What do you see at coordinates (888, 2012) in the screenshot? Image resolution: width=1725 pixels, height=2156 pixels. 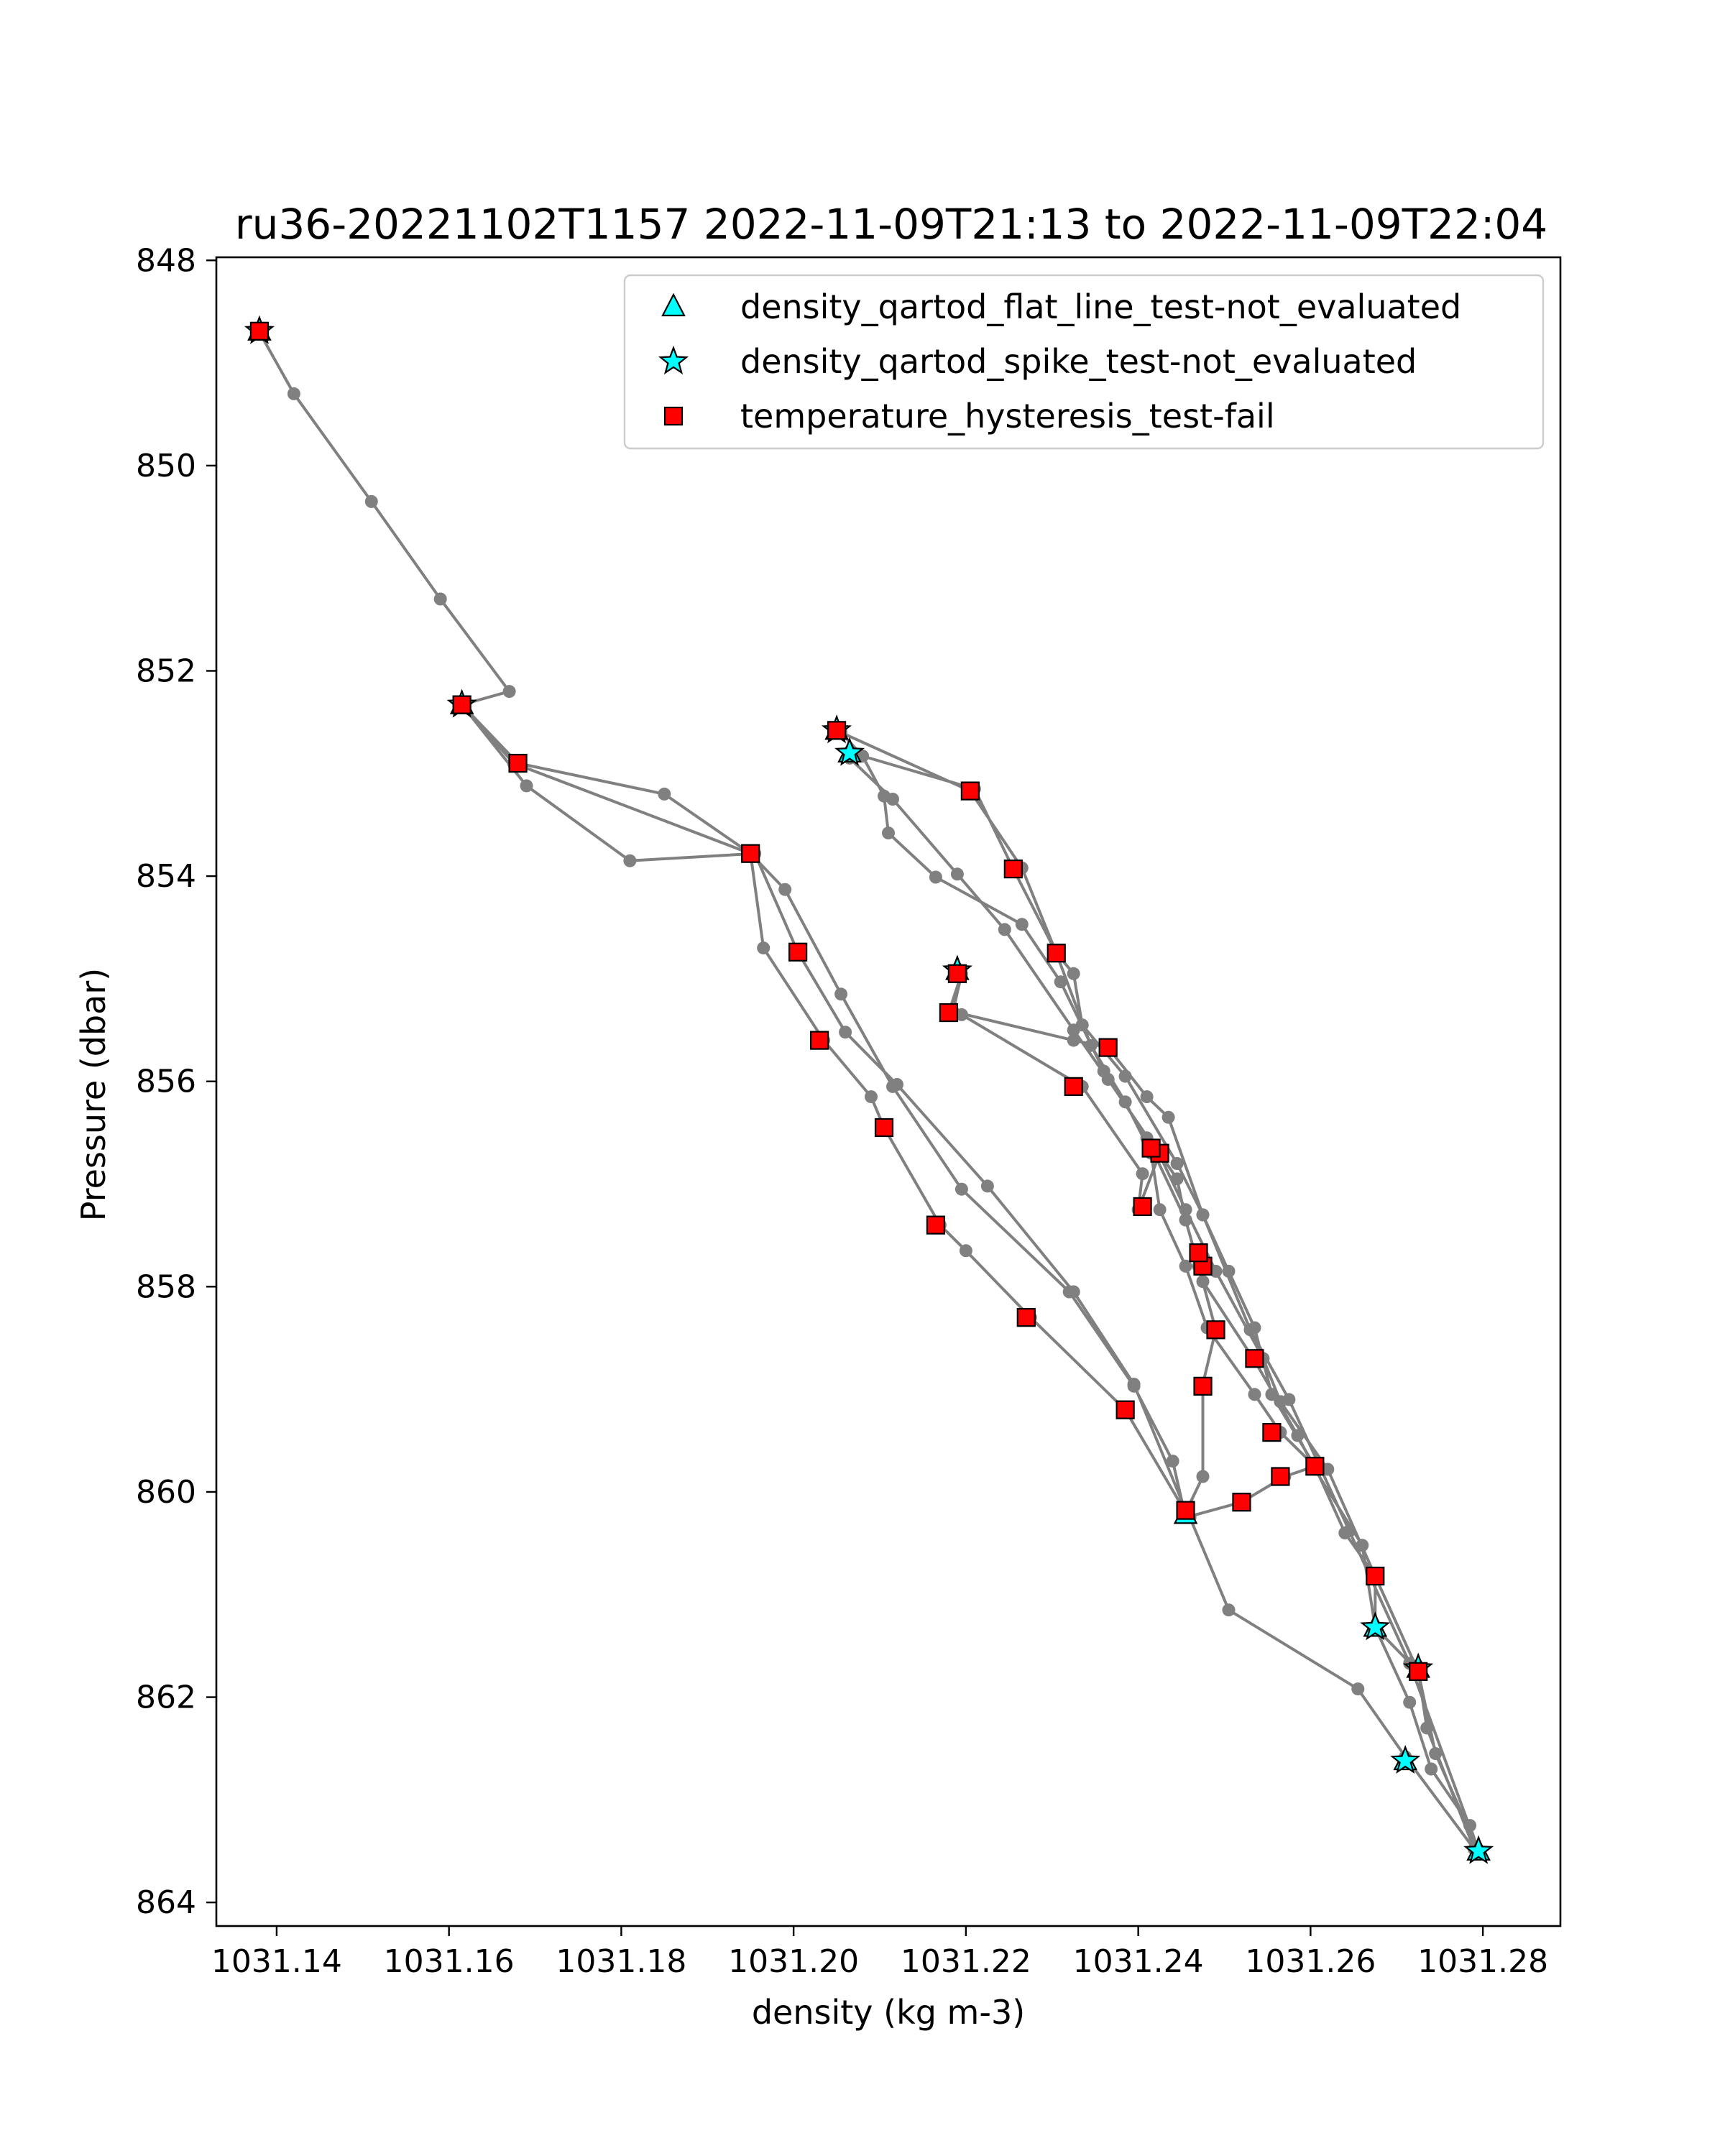 I see `x-axis-label: density (kg m-3)` at bounding box center [888, 2012].